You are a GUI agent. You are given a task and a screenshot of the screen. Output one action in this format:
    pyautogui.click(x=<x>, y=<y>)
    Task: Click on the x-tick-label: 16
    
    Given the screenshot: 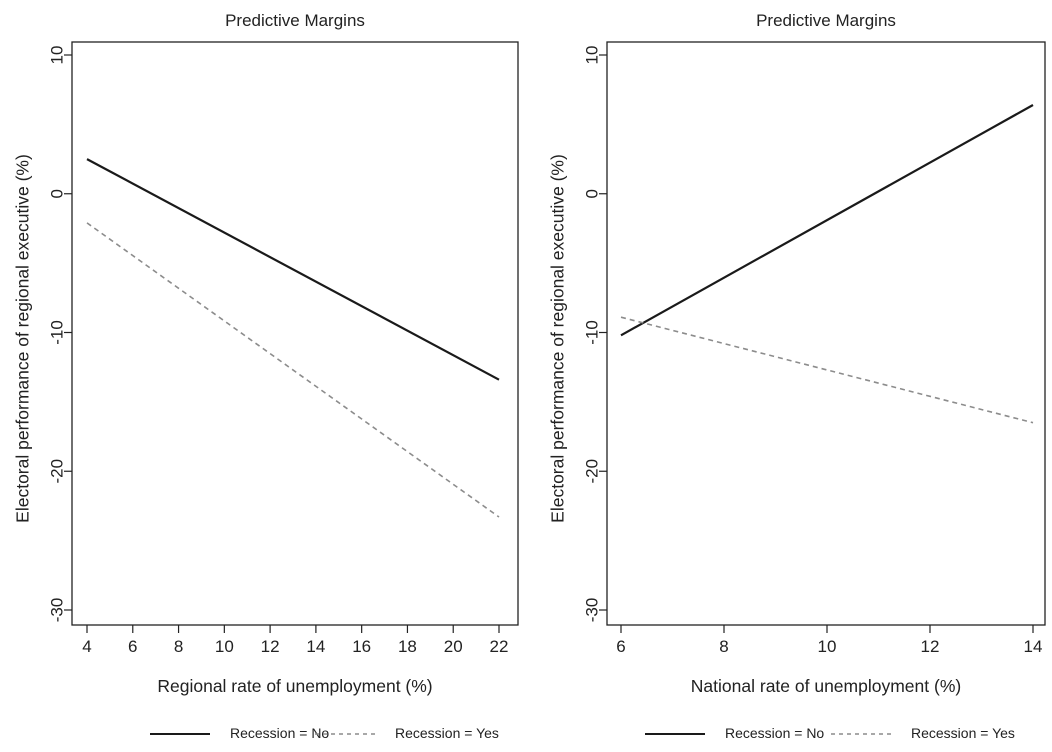 What is the action you would take?
    pyautogui.click(x=361, y=646)
    